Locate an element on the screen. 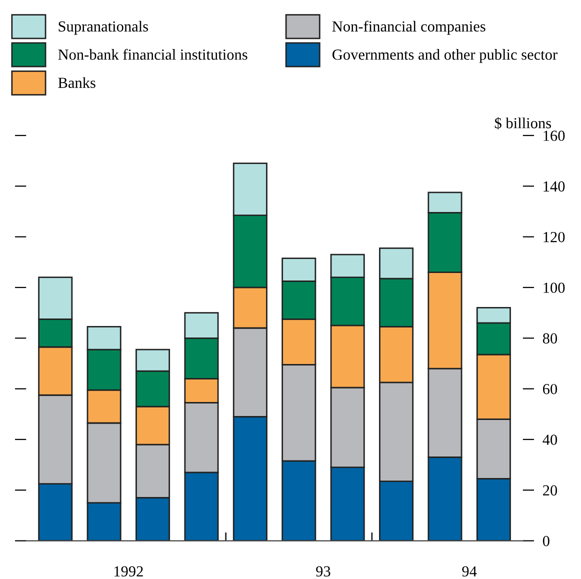  y-tick-label: 120 is located at coordinates (554, 237).